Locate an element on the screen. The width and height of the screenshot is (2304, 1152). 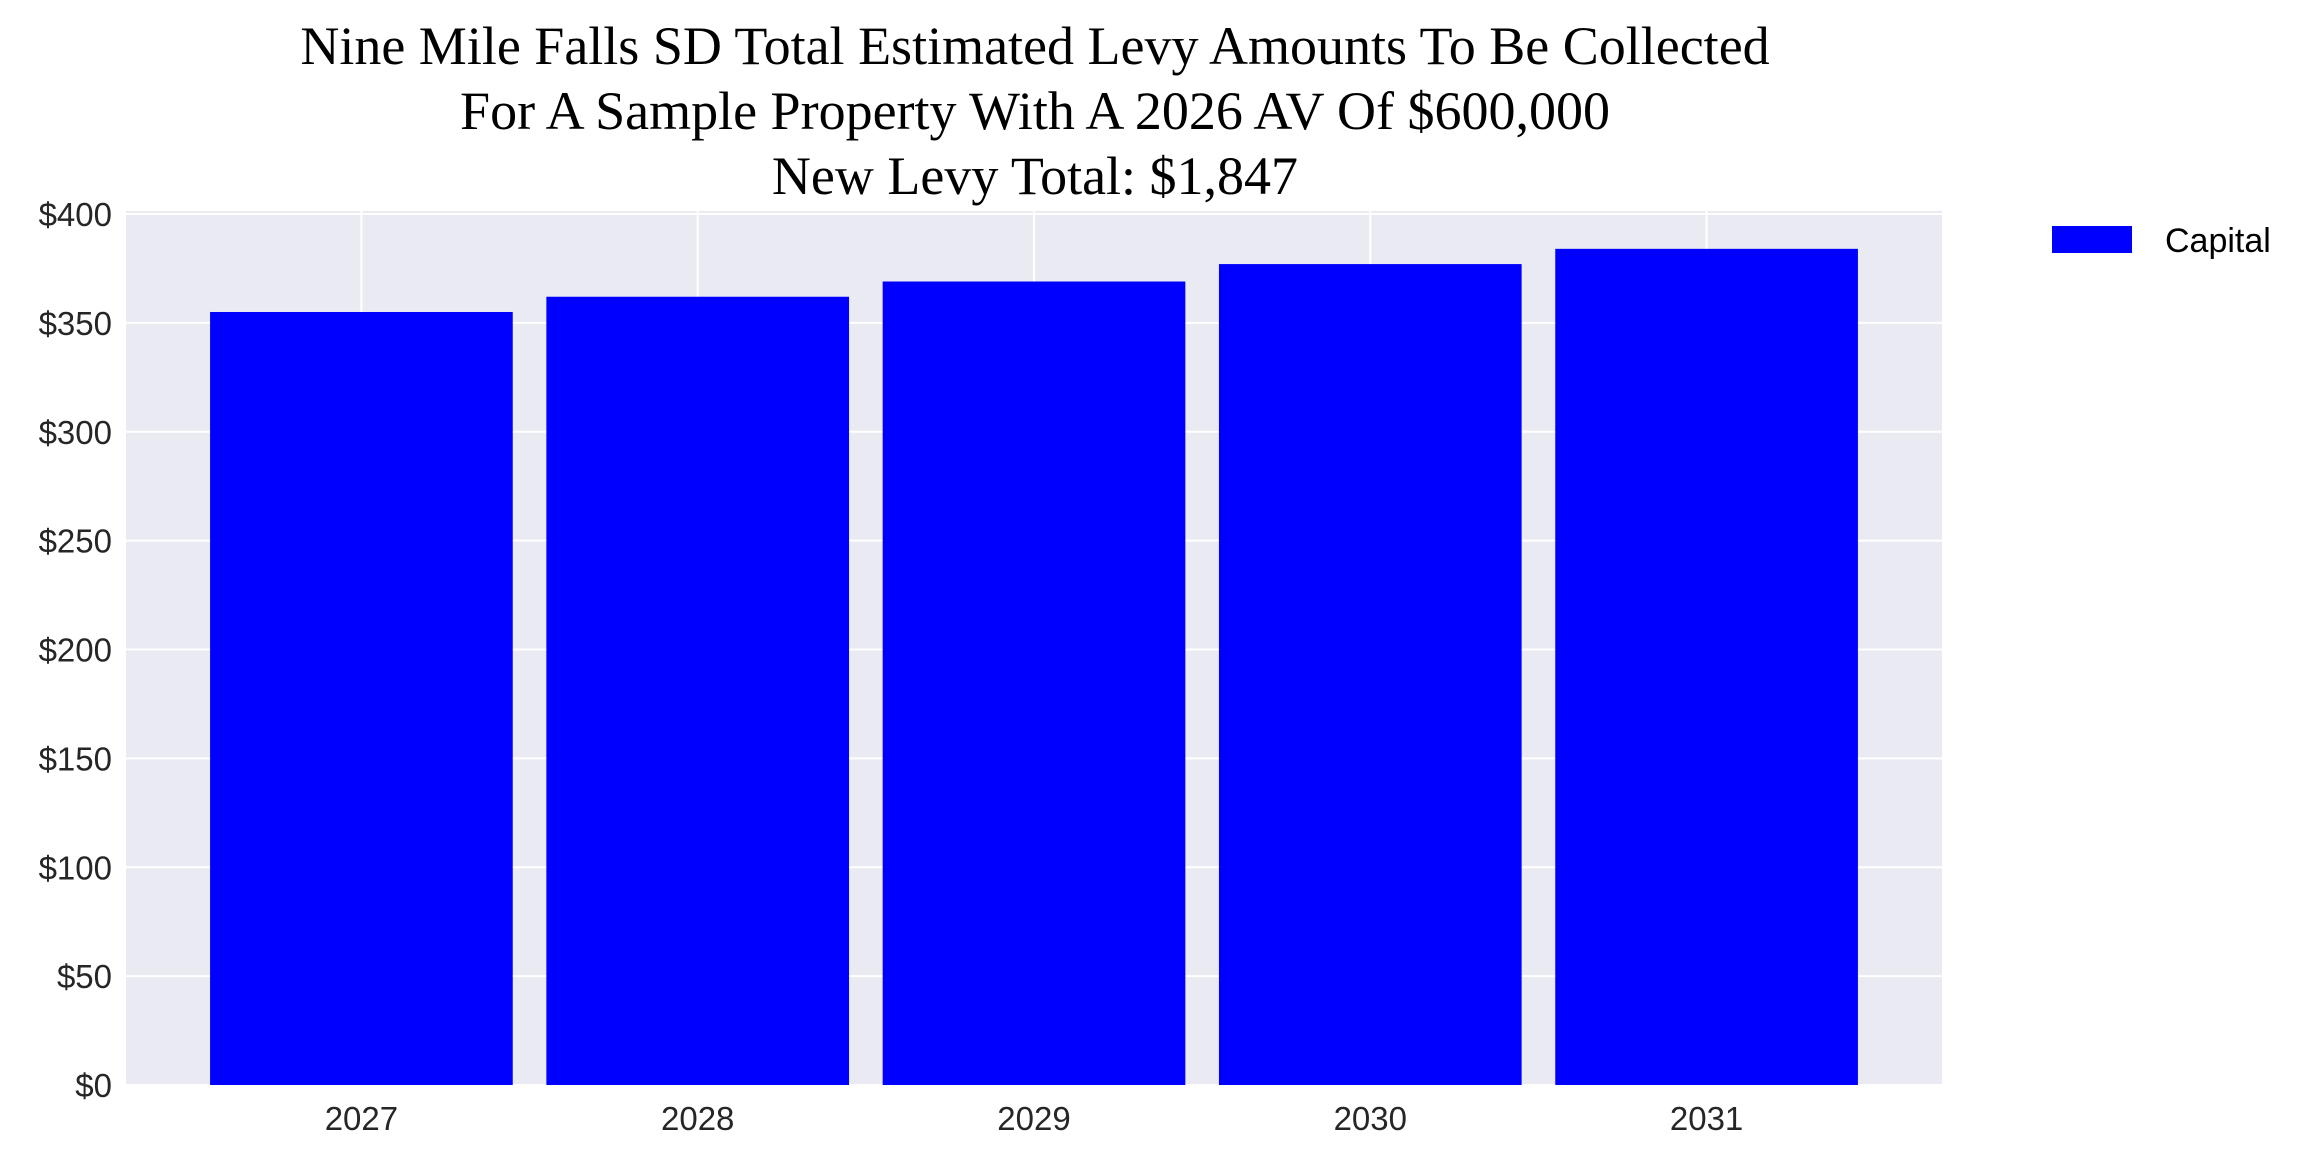
x-tick-label: 2029 is located at coordinates (1033, 1118).